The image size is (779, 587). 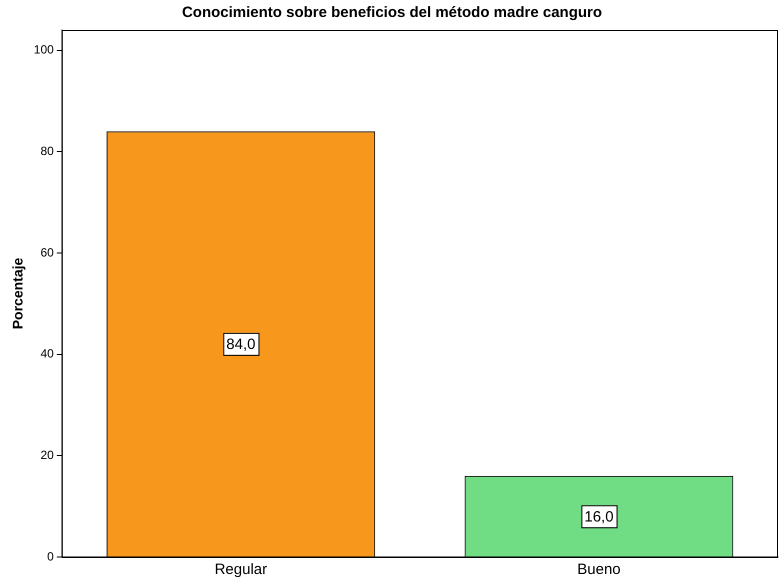 What do you see at coordinates (599, 517) in the screenshot?
I see `data-label: 16,0` at bounding box center [599, 517].